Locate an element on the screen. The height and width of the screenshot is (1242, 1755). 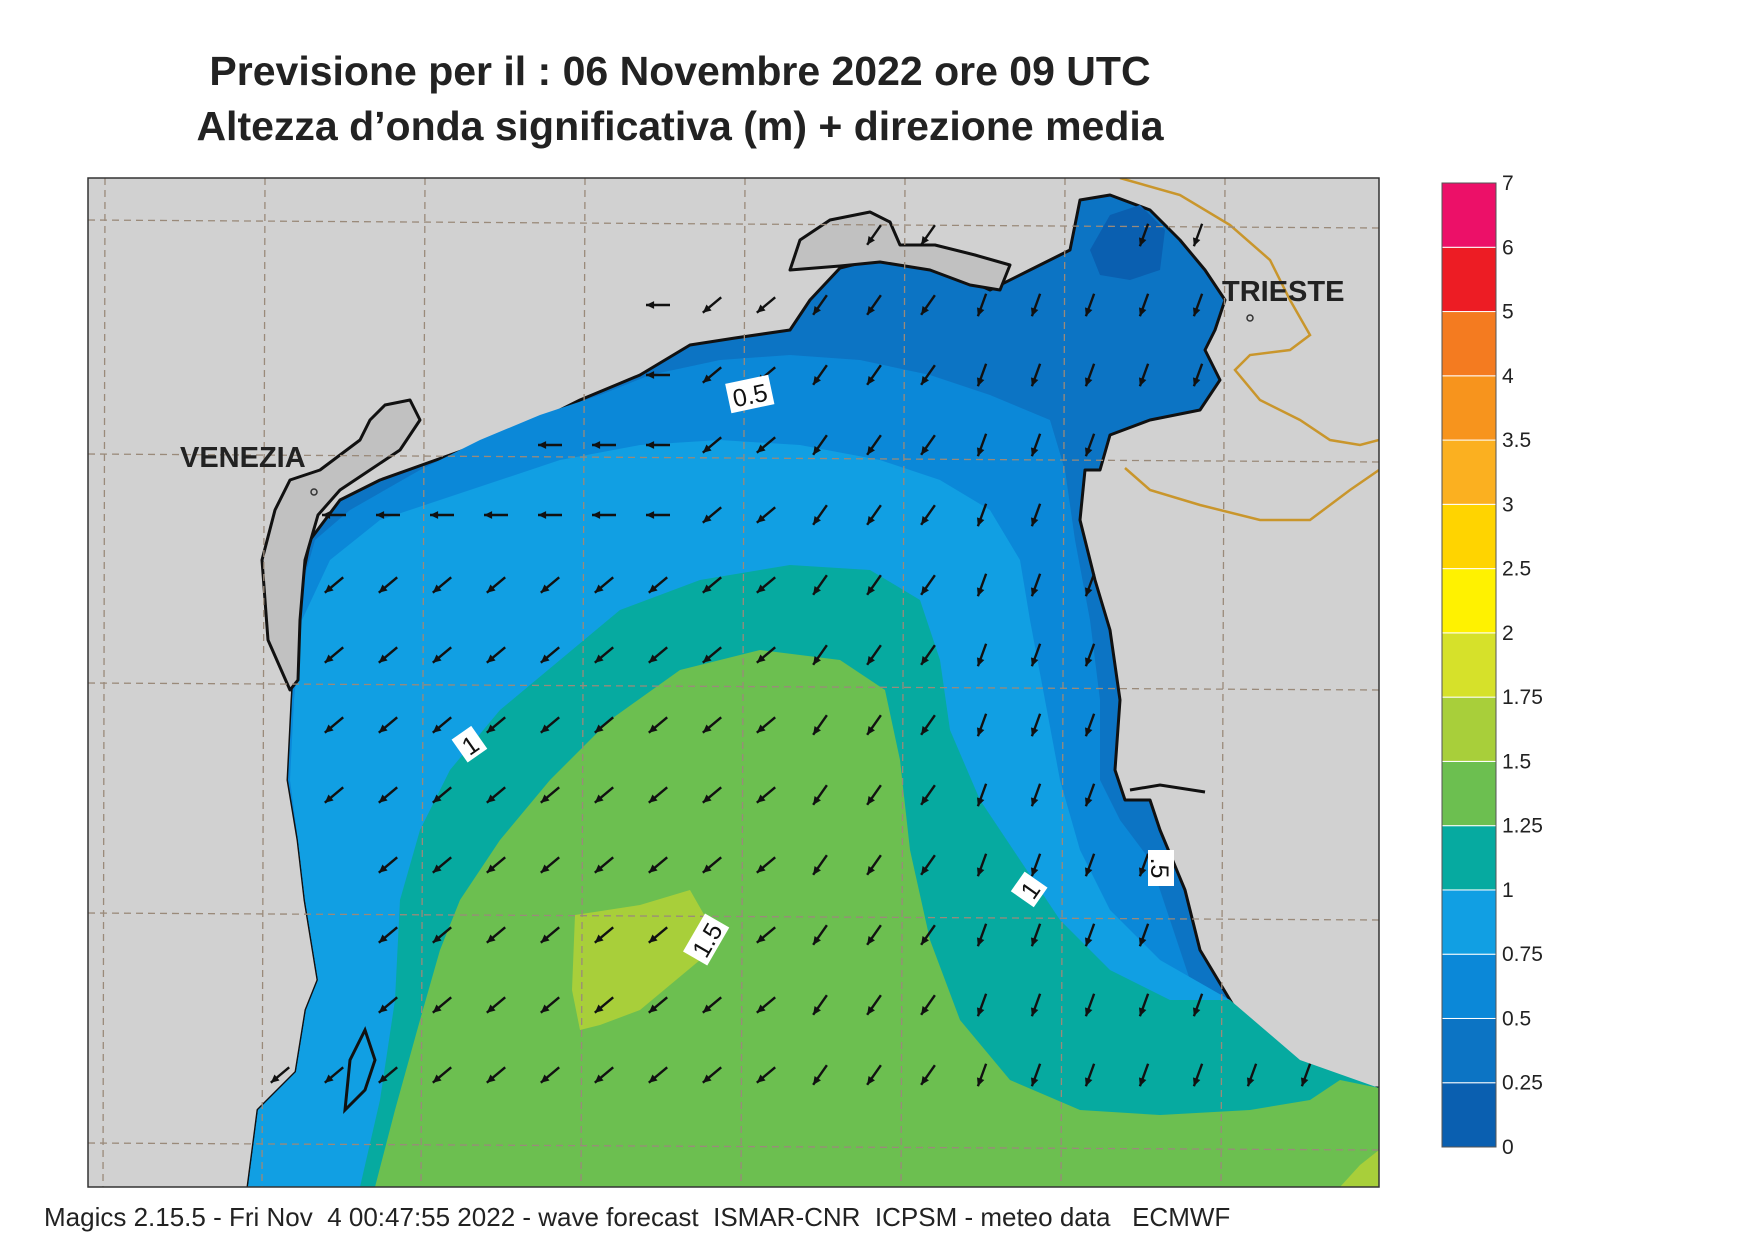
colorbar-label: 0.75 is located at coordinates (1522, 954).